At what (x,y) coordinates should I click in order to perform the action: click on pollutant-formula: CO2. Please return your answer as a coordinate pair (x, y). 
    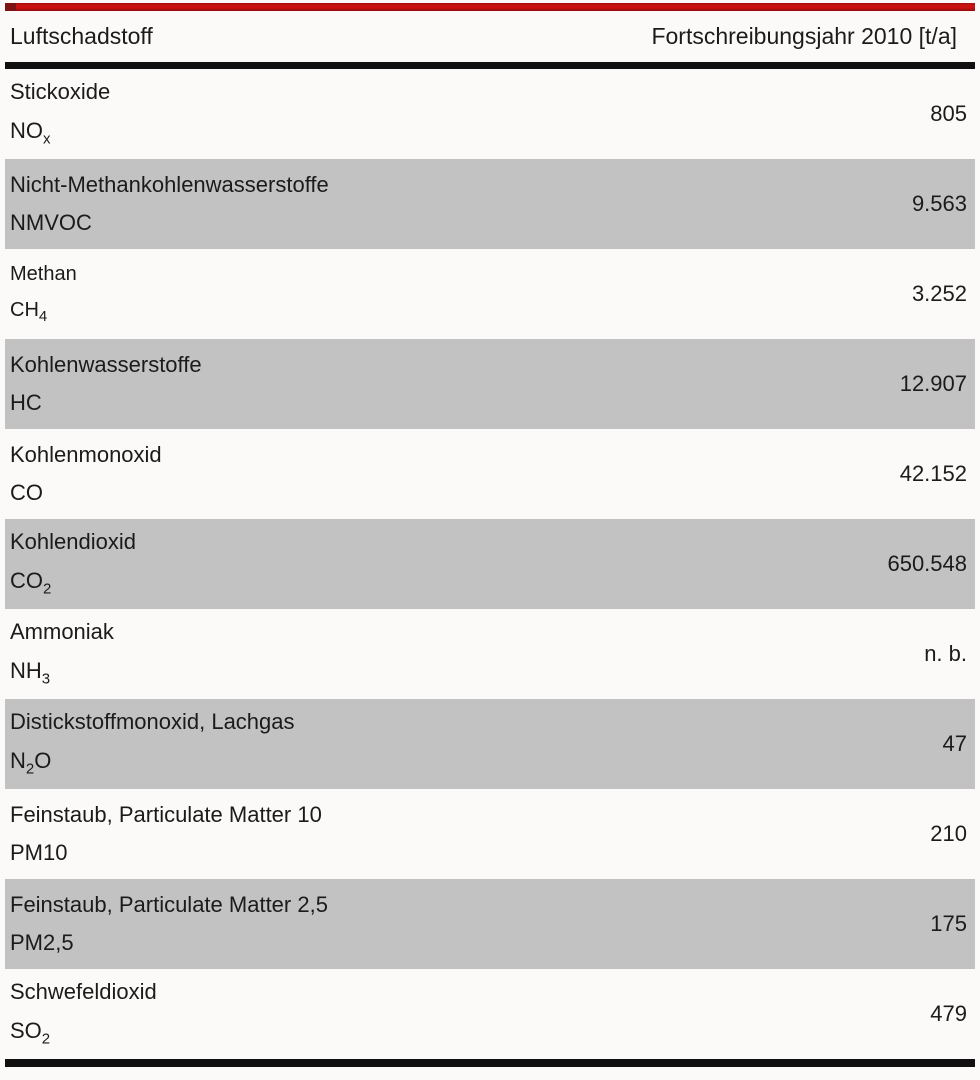
    Looking at the image, I should click on (31, 582).